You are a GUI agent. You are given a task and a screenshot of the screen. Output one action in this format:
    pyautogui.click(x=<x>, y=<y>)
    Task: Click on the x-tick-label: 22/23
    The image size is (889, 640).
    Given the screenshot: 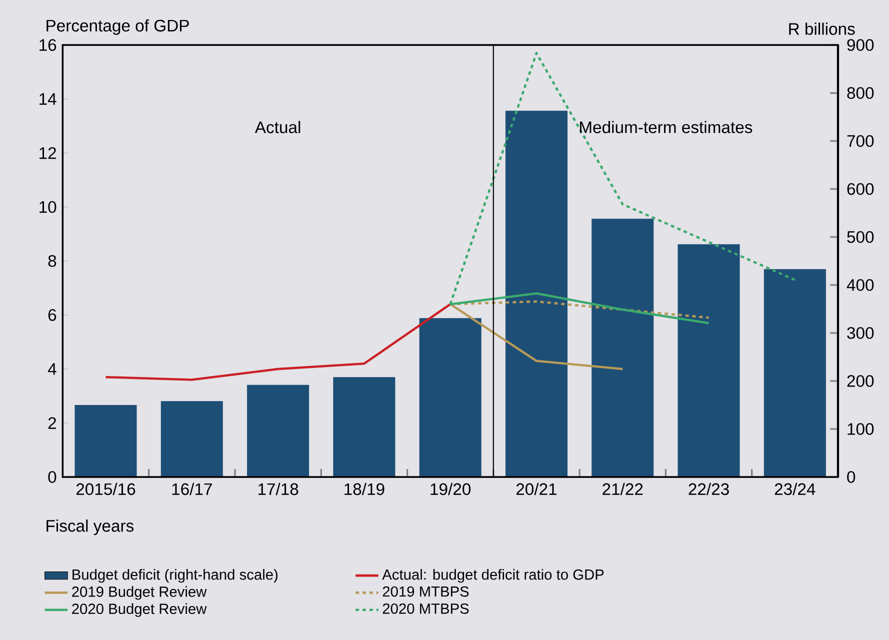 What is the action you would take?
    pyautogui.click(x=708, y=489)
    